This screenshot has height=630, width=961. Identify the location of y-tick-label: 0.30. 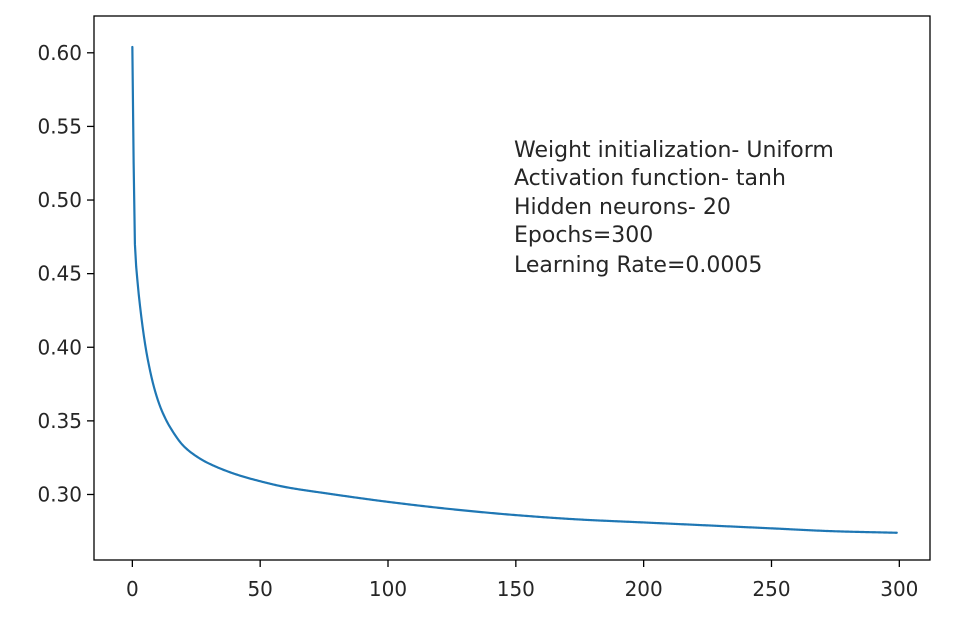
(59, 494).